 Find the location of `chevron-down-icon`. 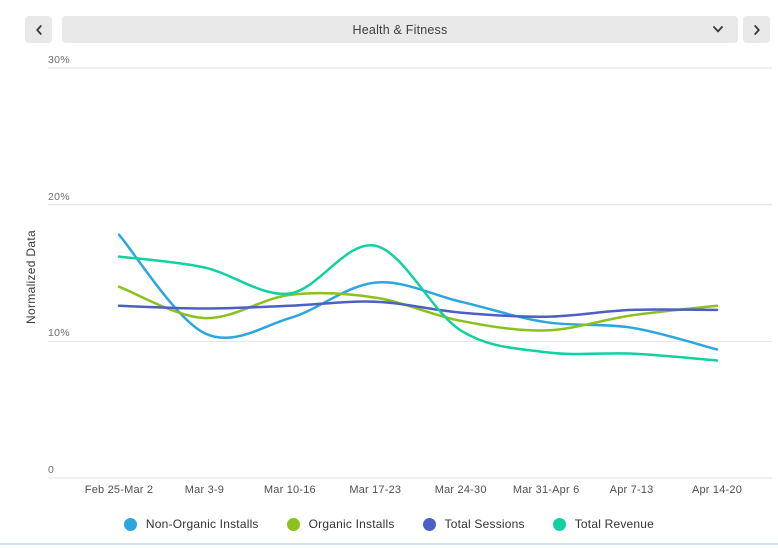

chevron-down-icon is located at coordinates (718, 29).